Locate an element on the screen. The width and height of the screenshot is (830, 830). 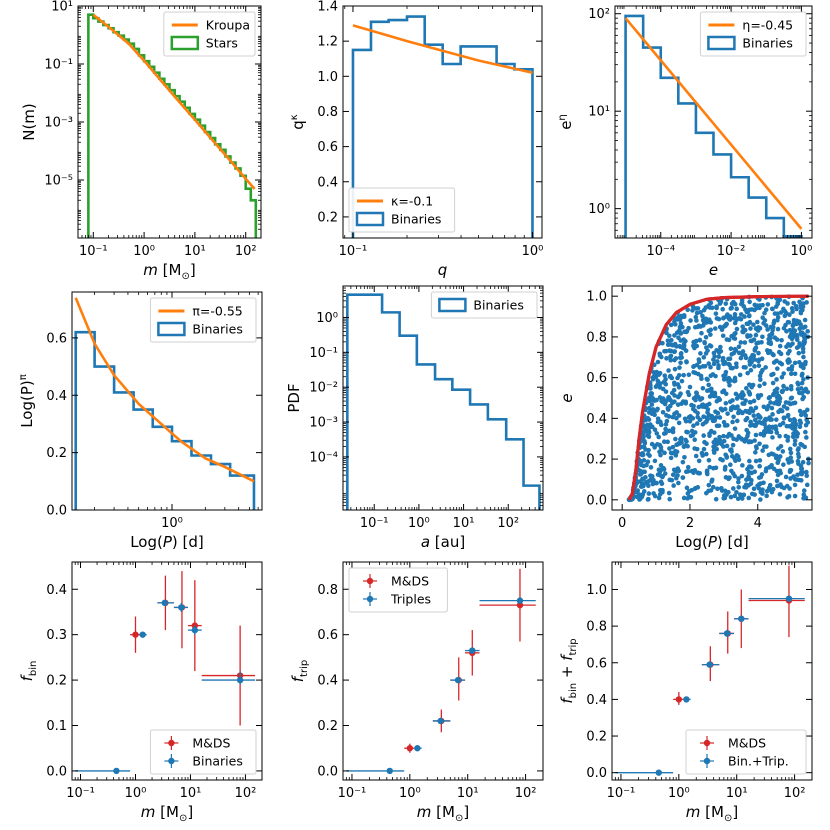
plot-area is located at coordinates (710, 670).